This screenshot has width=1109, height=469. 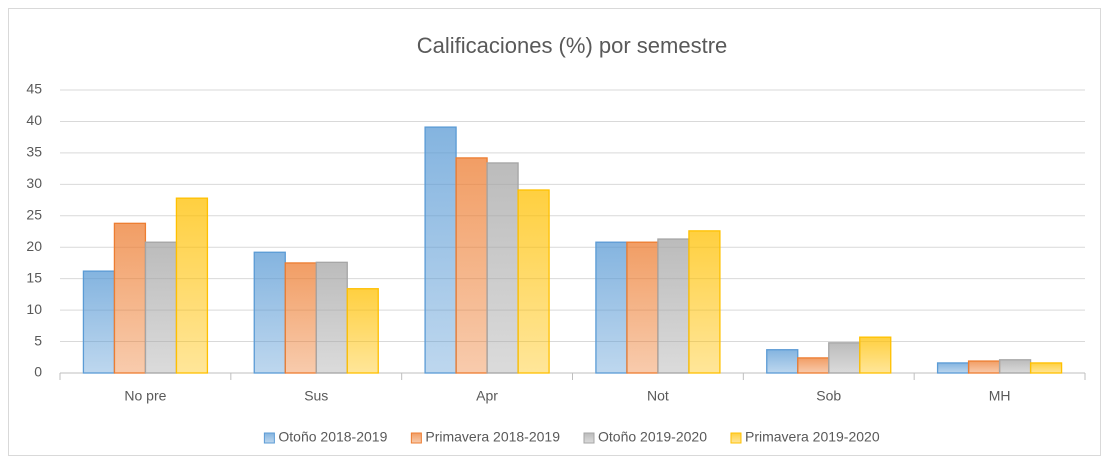 What do you see at coordinates (652, 437) in the screenshot?
I see `legend-label: Otoño 2019-2020` at bounding box center [652, 437].